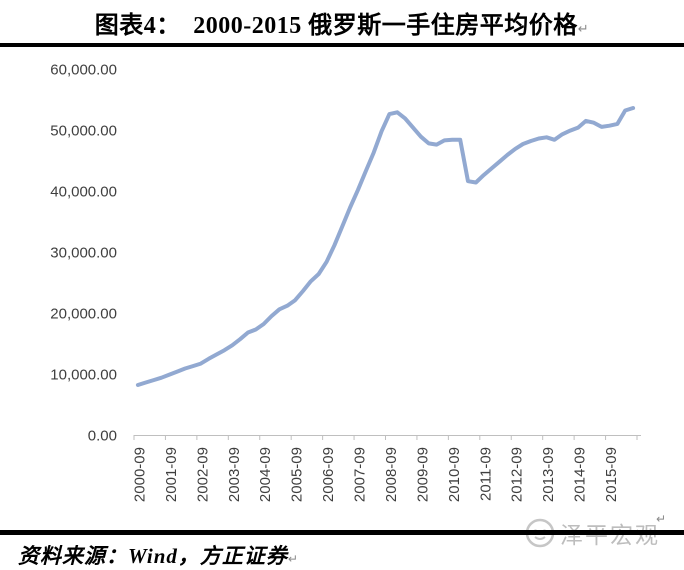 This screenshot has height=570, width=684. I want to click on y-axis-tick-label: 10,000.00, so click(83, 375).